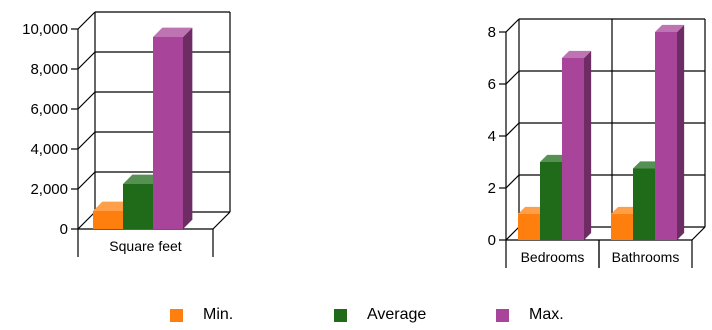 The height and width of the screenshot is (330, 712). Describe the element at coordinates (492, 84) in the screenshot. I see `y-tick-label: 6` at that location.